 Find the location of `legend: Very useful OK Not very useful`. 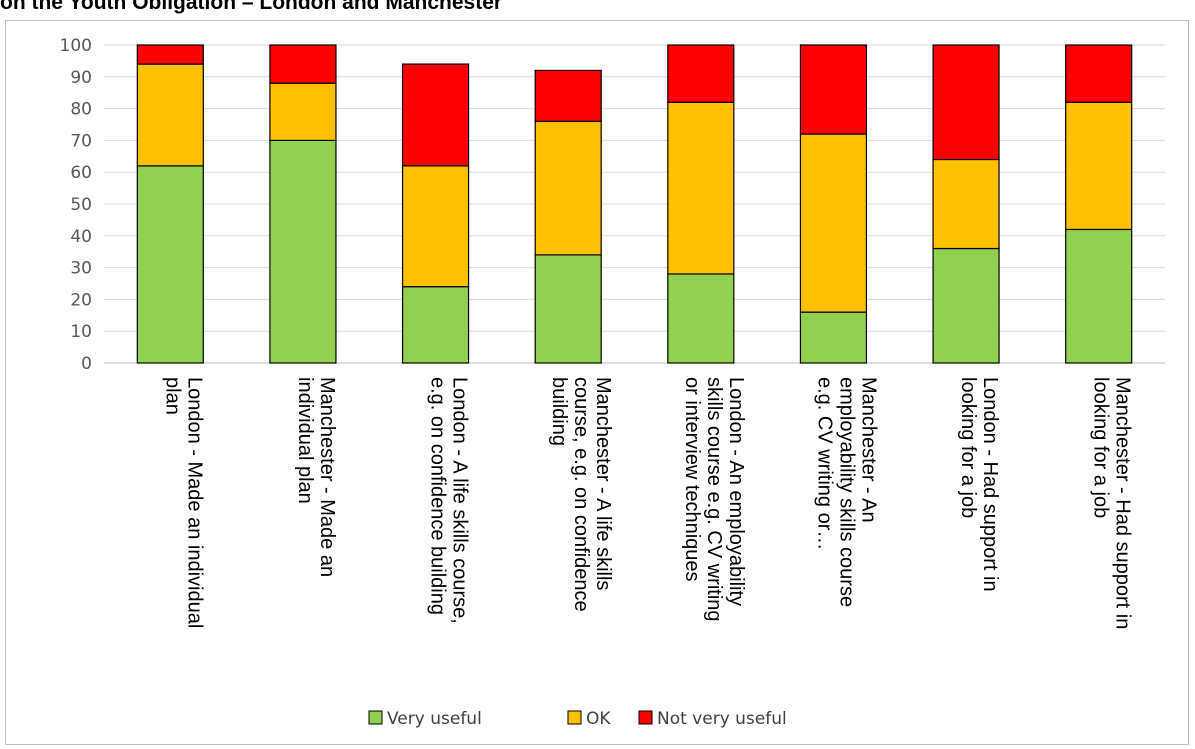

legend: Very useful OK Not very useful is located at coordinates (577, 719).